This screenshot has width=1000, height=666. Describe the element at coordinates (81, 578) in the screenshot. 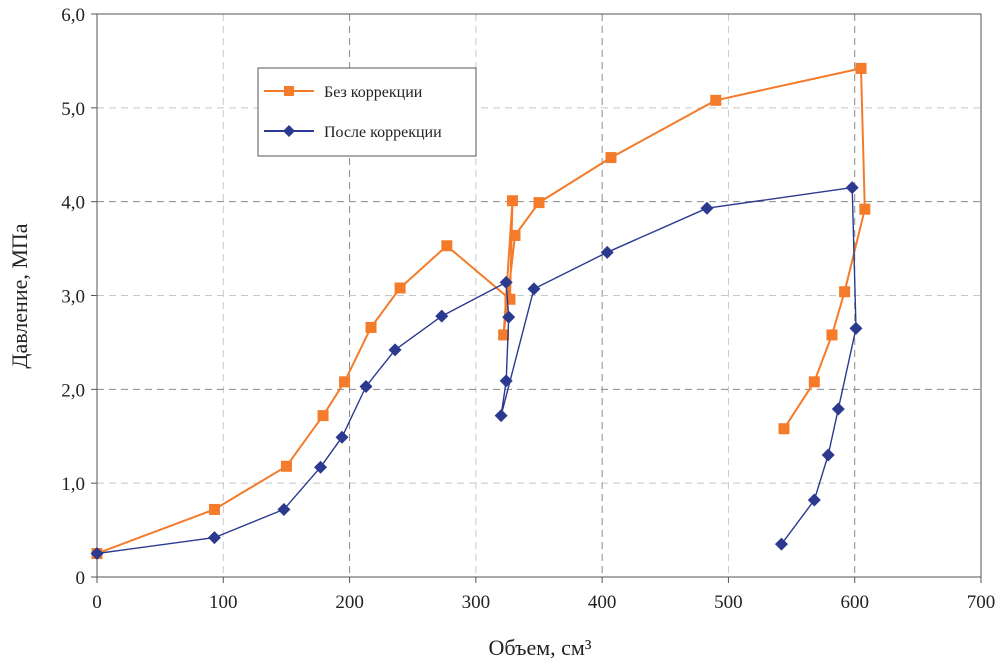

I see `y-tick-label: 0` at that location.